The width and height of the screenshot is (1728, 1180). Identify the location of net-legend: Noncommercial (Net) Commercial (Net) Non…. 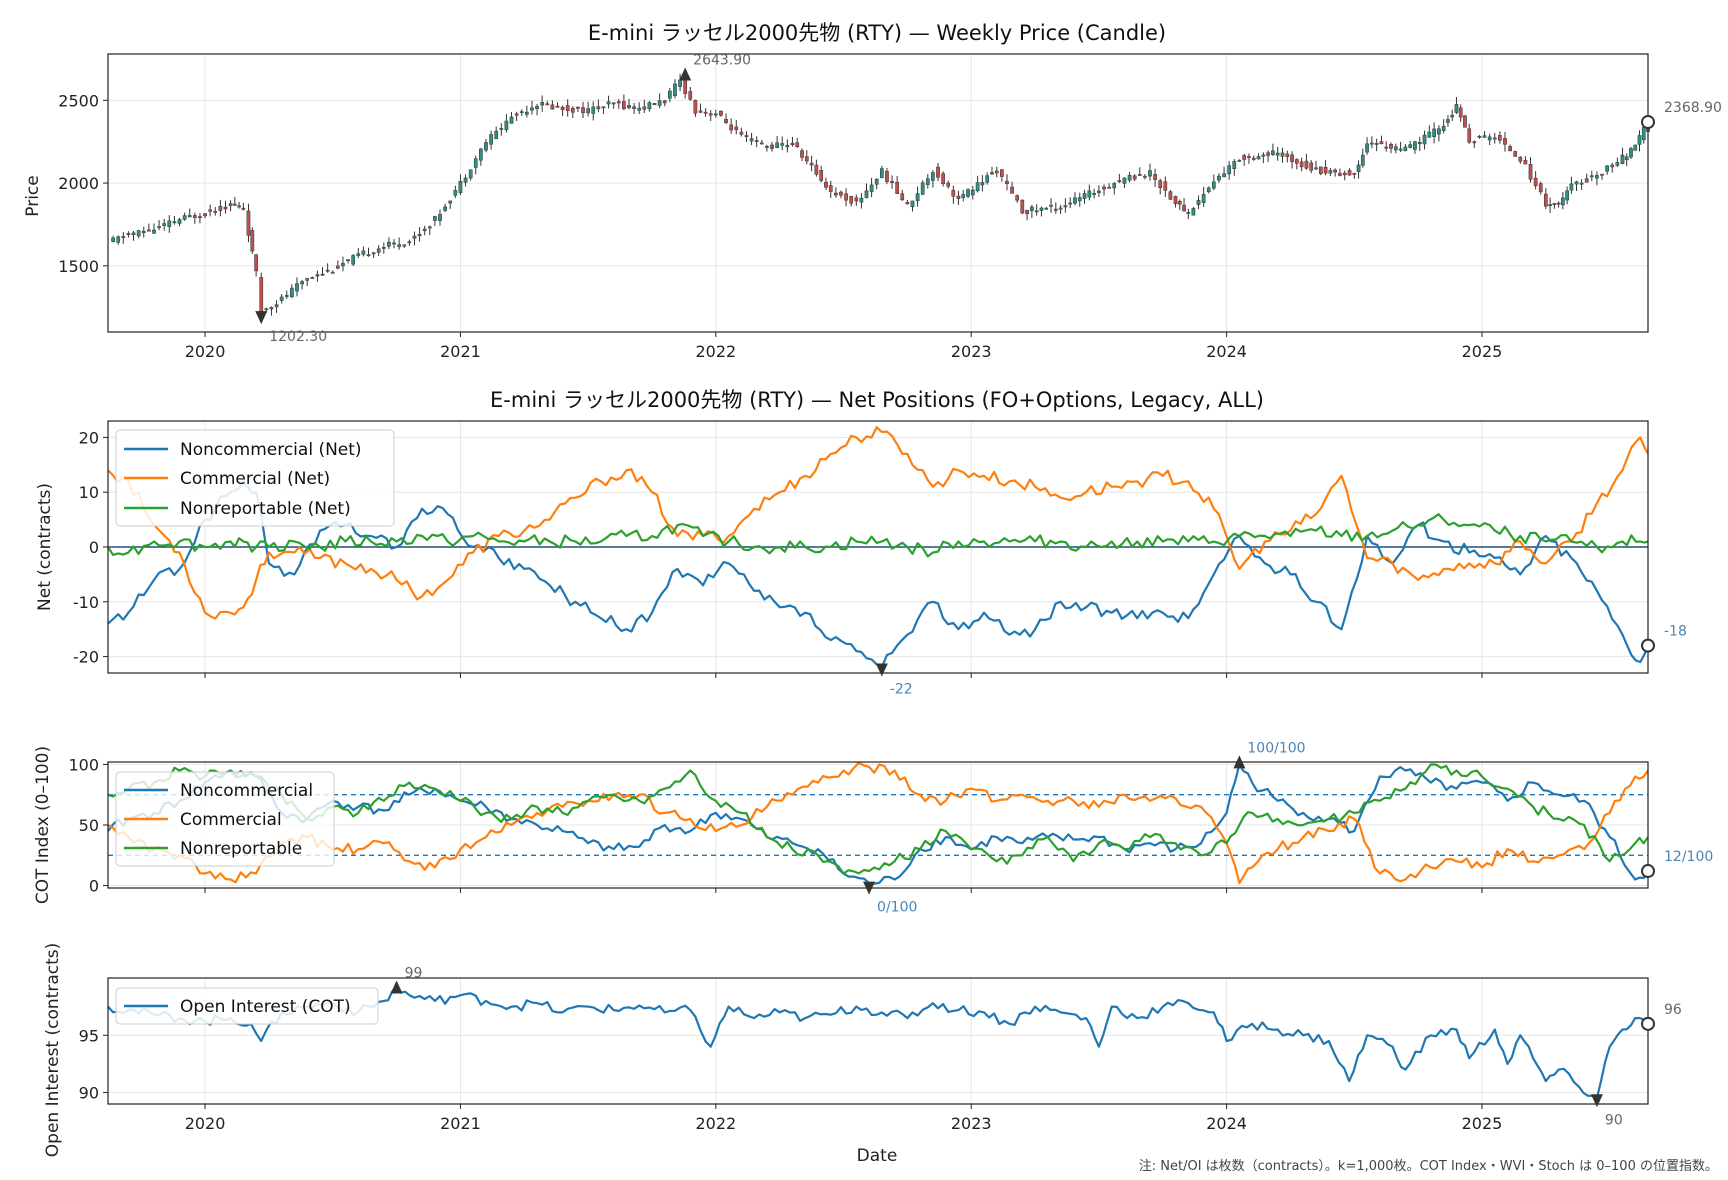
(255, 478).